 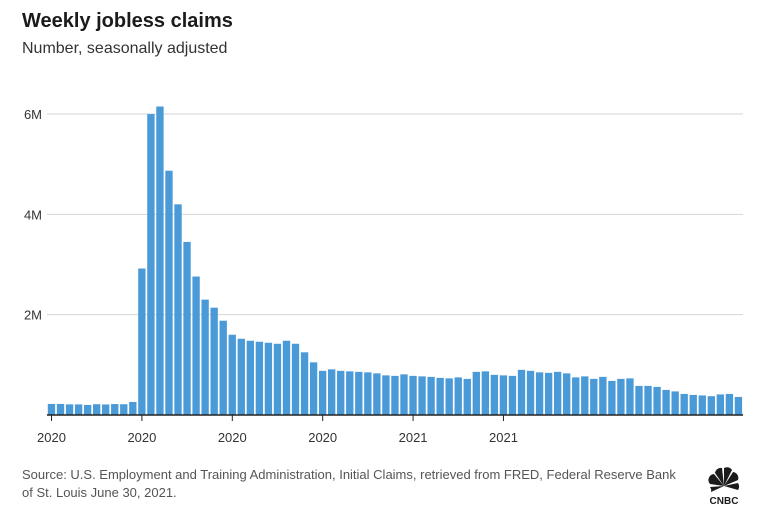 What do you see at coordinates (390, 429) in the screenshot?
I see `x-axis: 2020 2020 2020 2020 2021 2021` at bounding box center [390, 429].